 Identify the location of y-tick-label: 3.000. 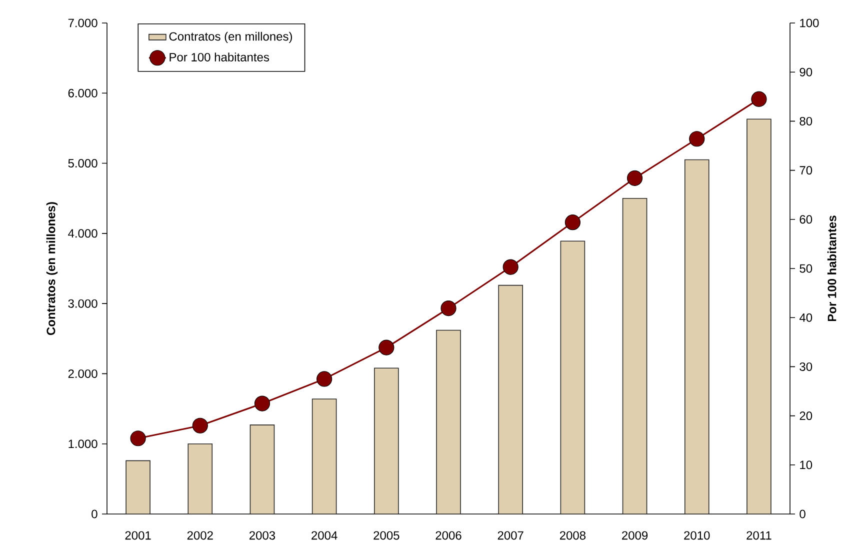
(83, 303).